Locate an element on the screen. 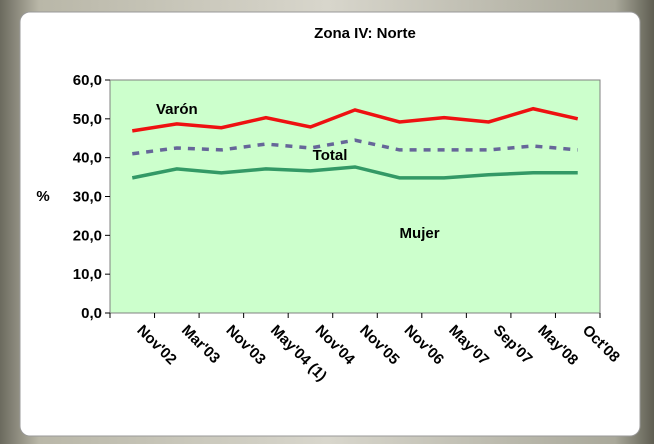  series-label: Total is located at coordinates (330, 155).